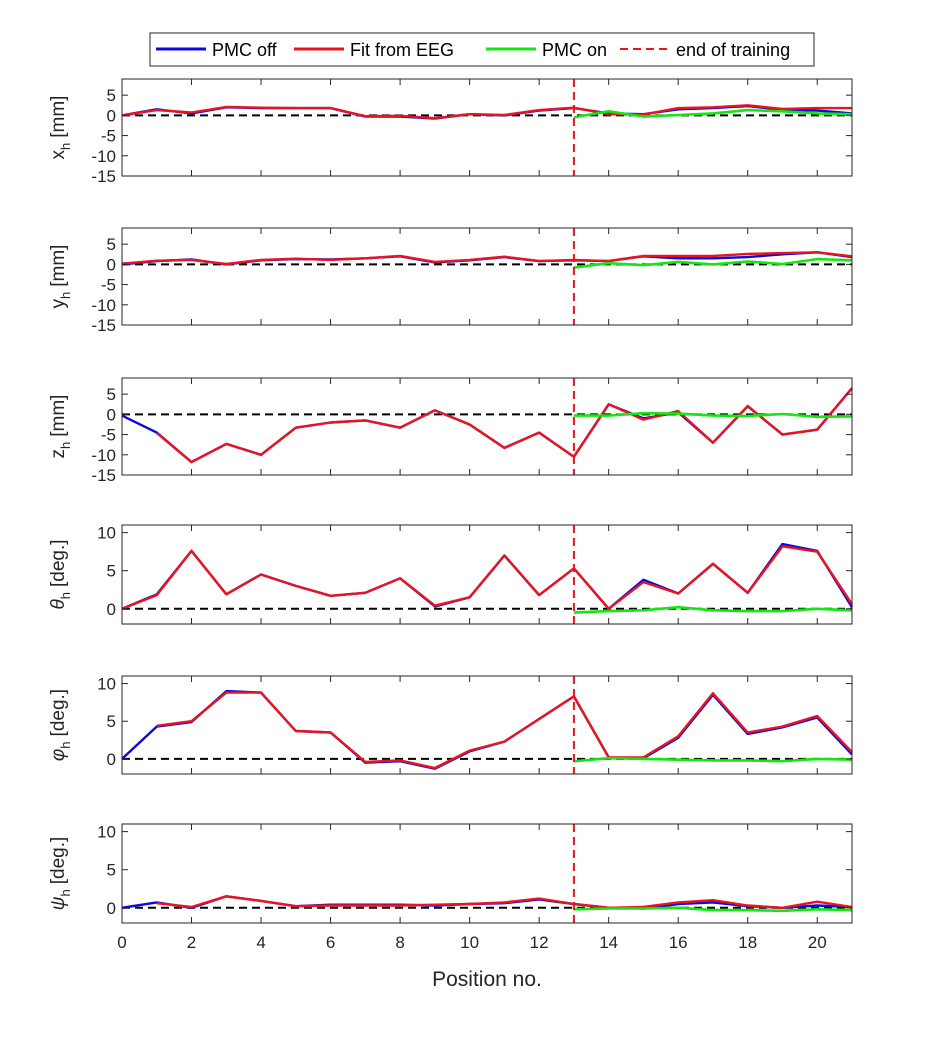  I want to click on y-axis-label-zh: zh [mm], so click(60, 427).